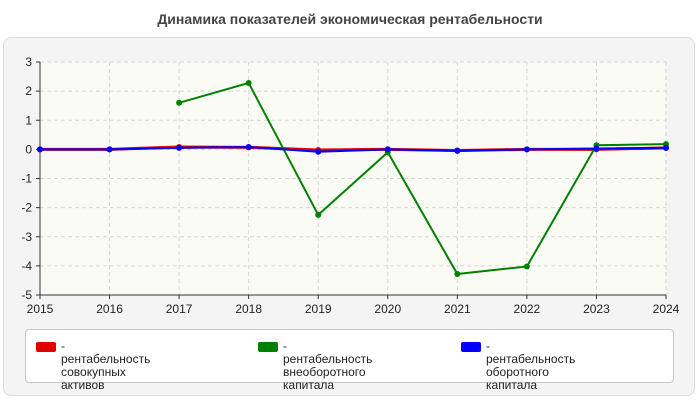  Describe the element at coordinates (28, 120) in the screenshot. I see `y-tick-label: 1` at that location.